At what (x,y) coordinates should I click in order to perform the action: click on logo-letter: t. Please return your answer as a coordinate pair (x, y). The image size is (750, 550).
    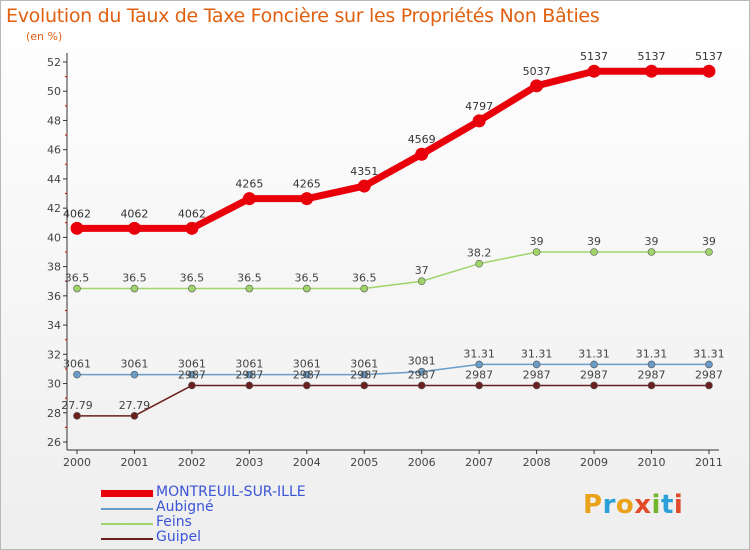
    Looking at the image, I should click on (667, 505).